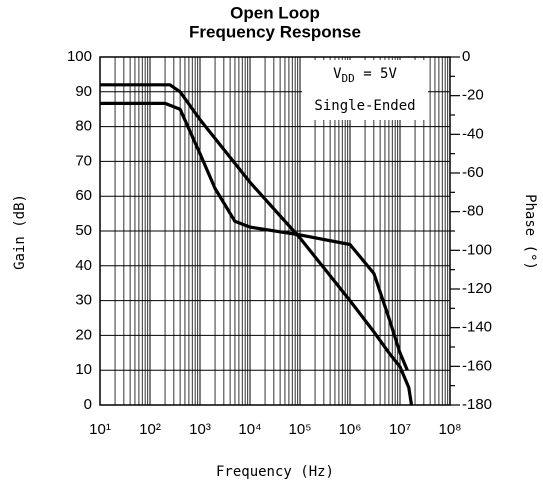 This screenshot has height=487, width=543. I want to click on y2-tick-label: 0, so click(466, 56).